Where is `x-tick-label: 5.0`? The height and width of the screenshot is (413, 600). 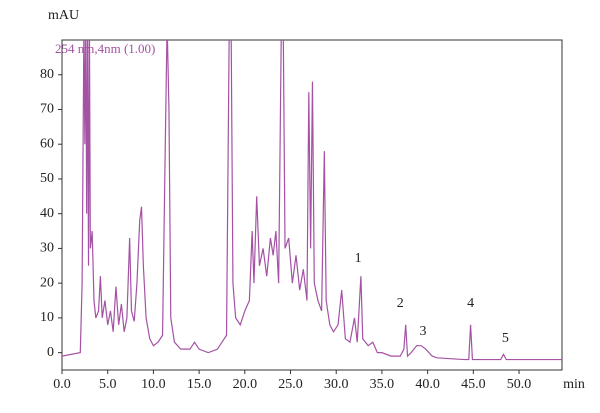 x-tick-label: 5.0 is located at coordinates (108, 384).